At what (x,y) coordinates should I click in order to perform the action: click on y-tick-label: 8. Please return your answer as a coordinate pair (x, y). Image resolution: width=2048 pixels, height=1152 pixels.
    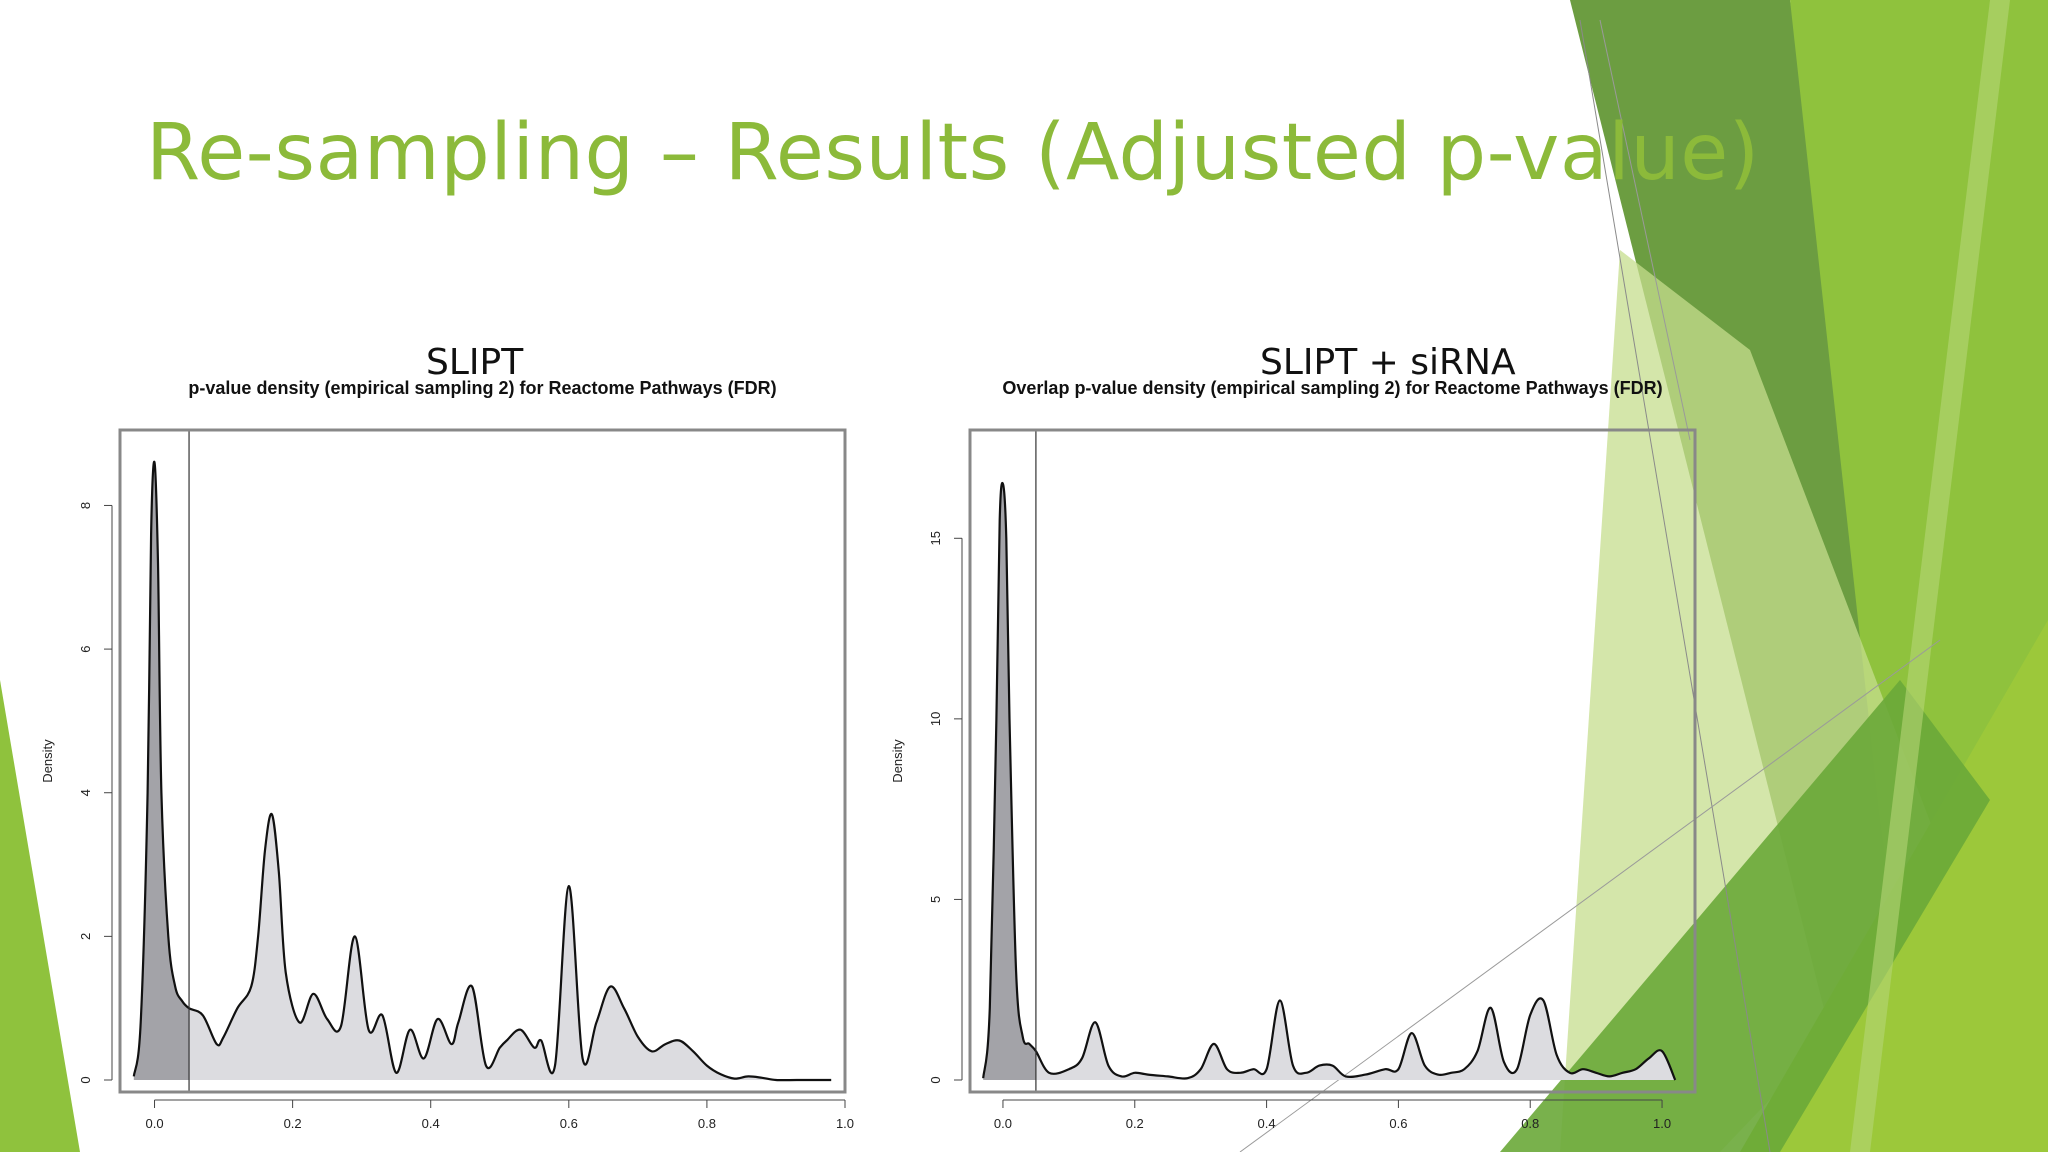
    Looking at the image, I should click on (85, 505).